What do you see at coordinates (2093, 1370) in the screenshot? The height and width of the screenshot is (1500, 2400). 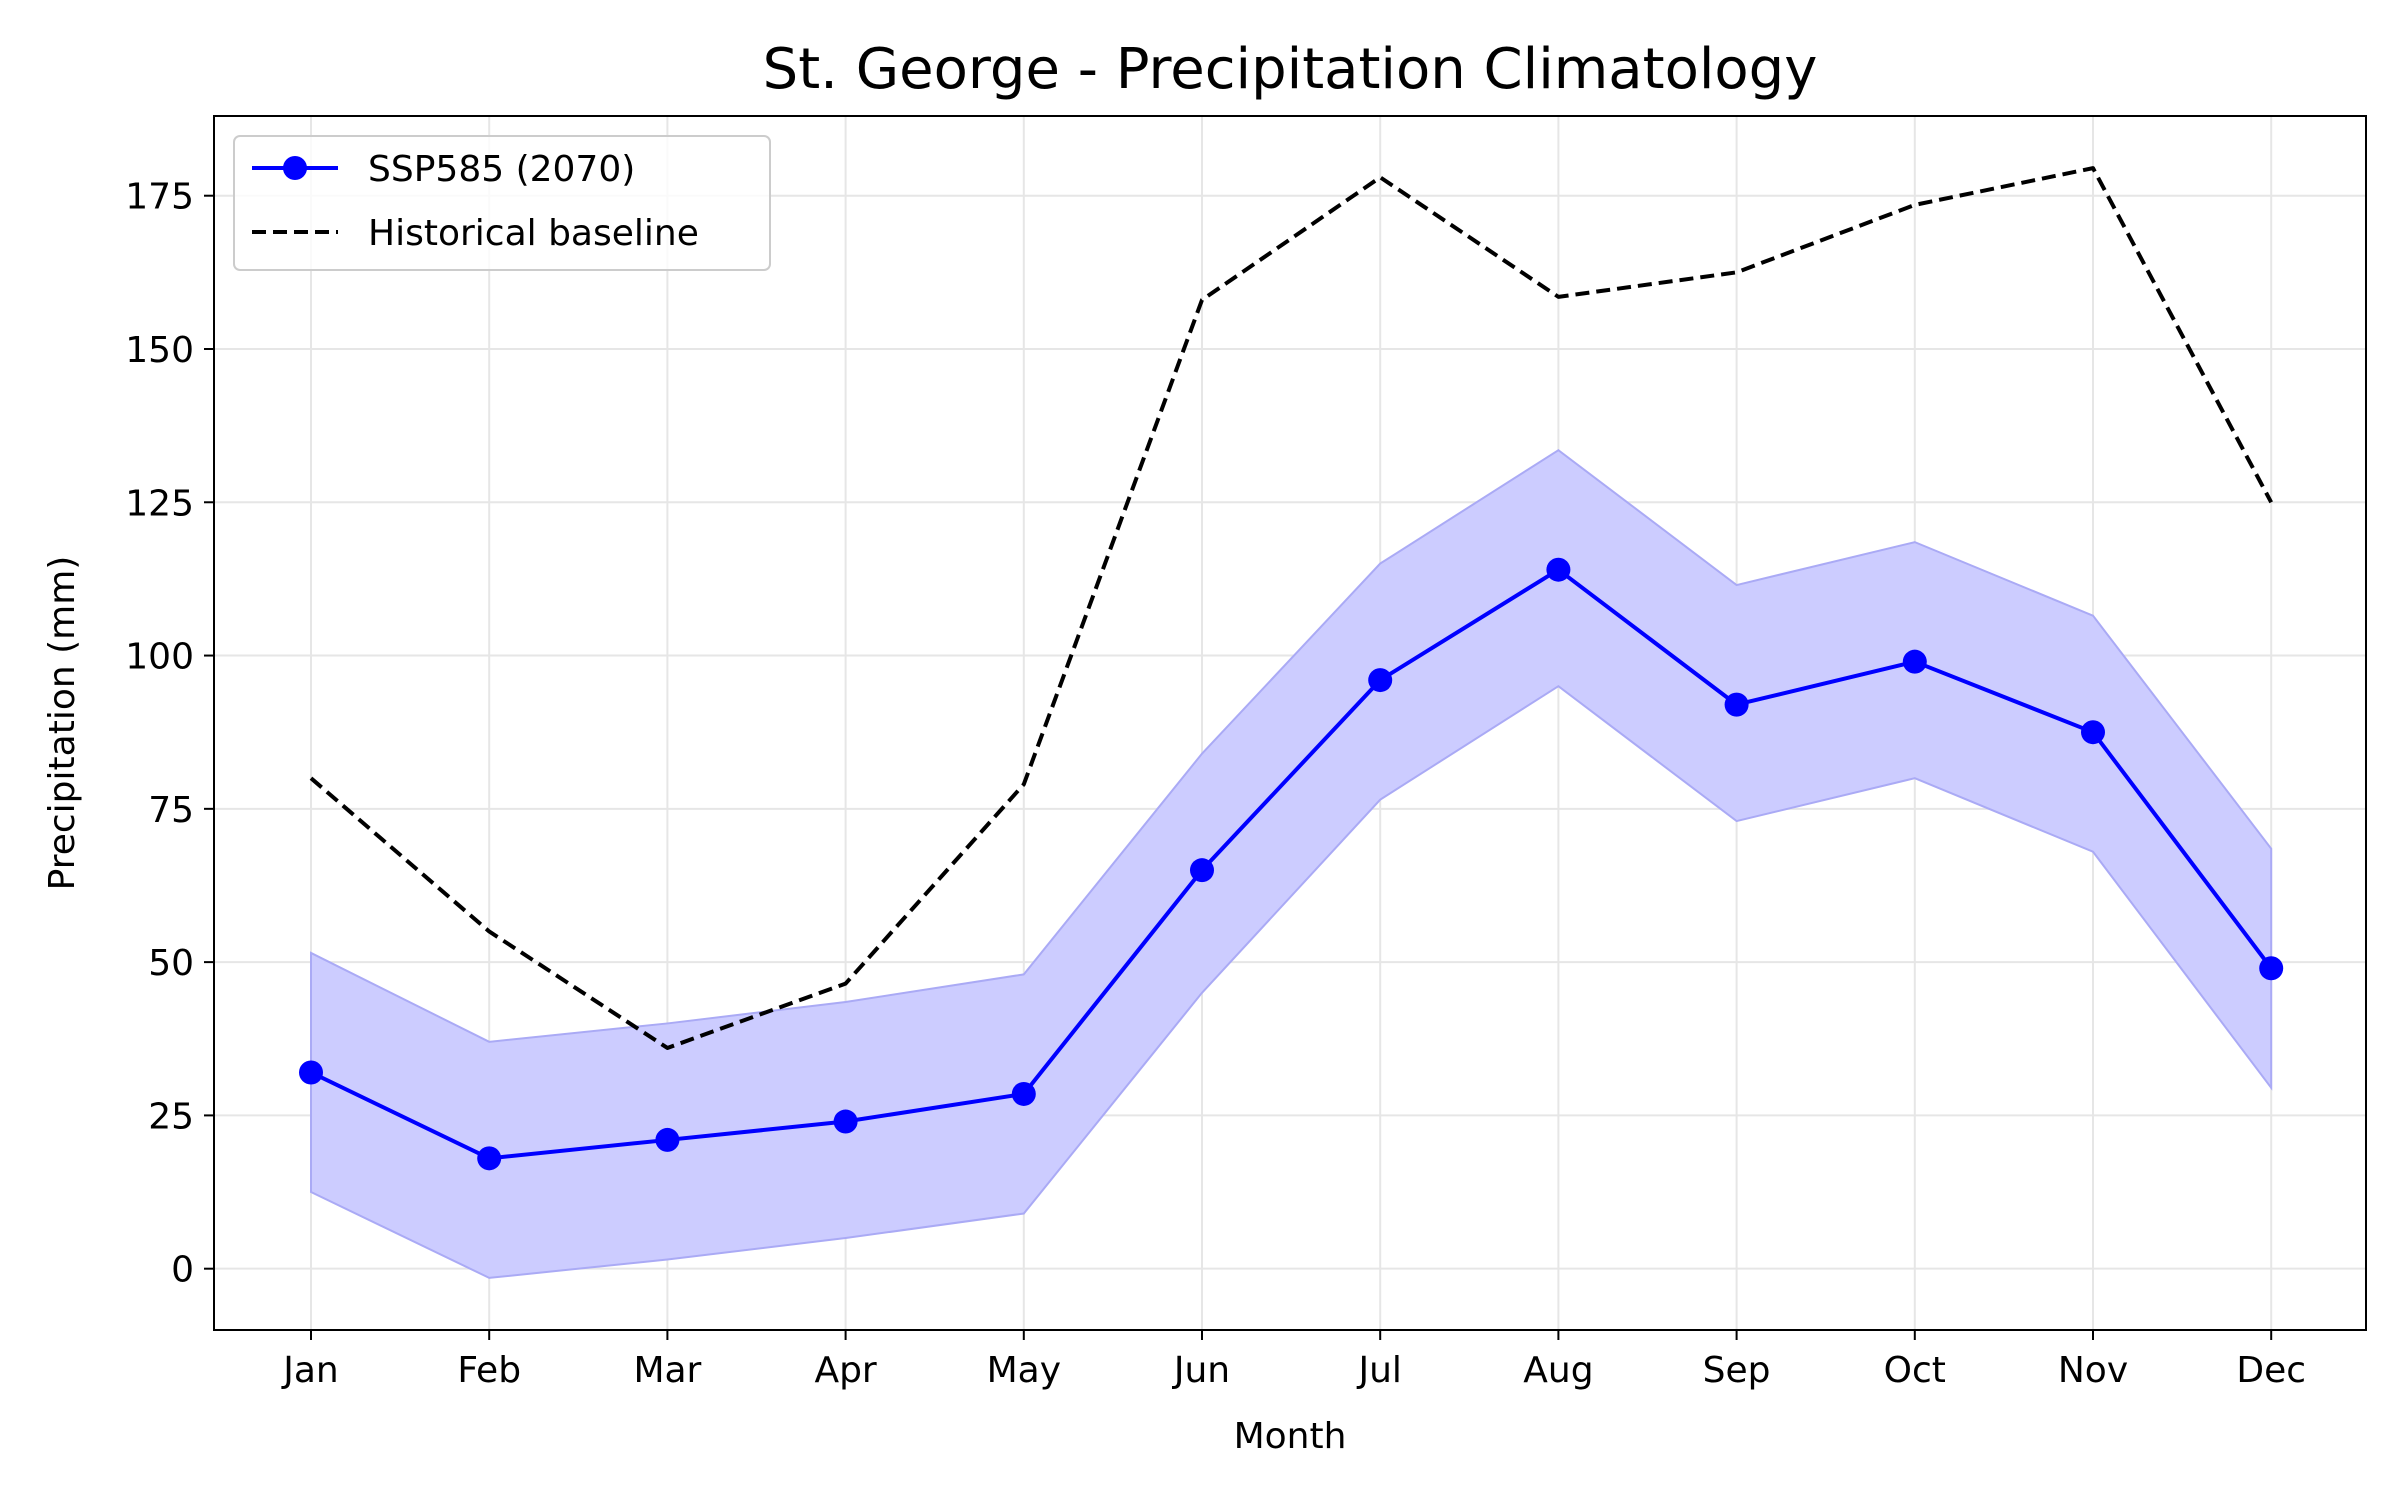 I see `x-tick-label: Nov` at bounding box center [2093, 1370].